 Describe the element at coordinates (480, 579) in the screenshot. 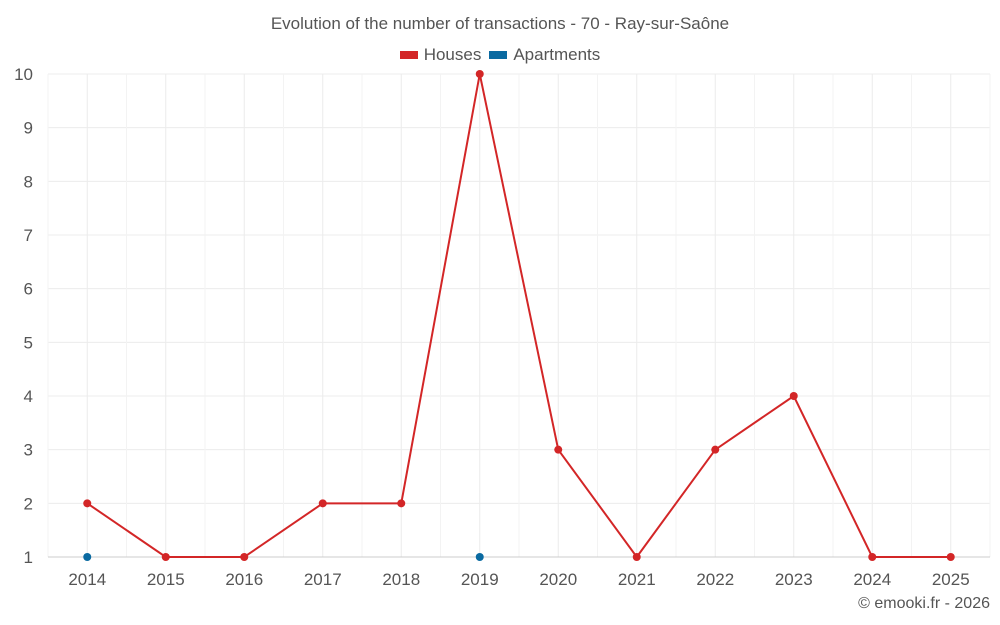

I see `x-tick-label: 2019` at that location.